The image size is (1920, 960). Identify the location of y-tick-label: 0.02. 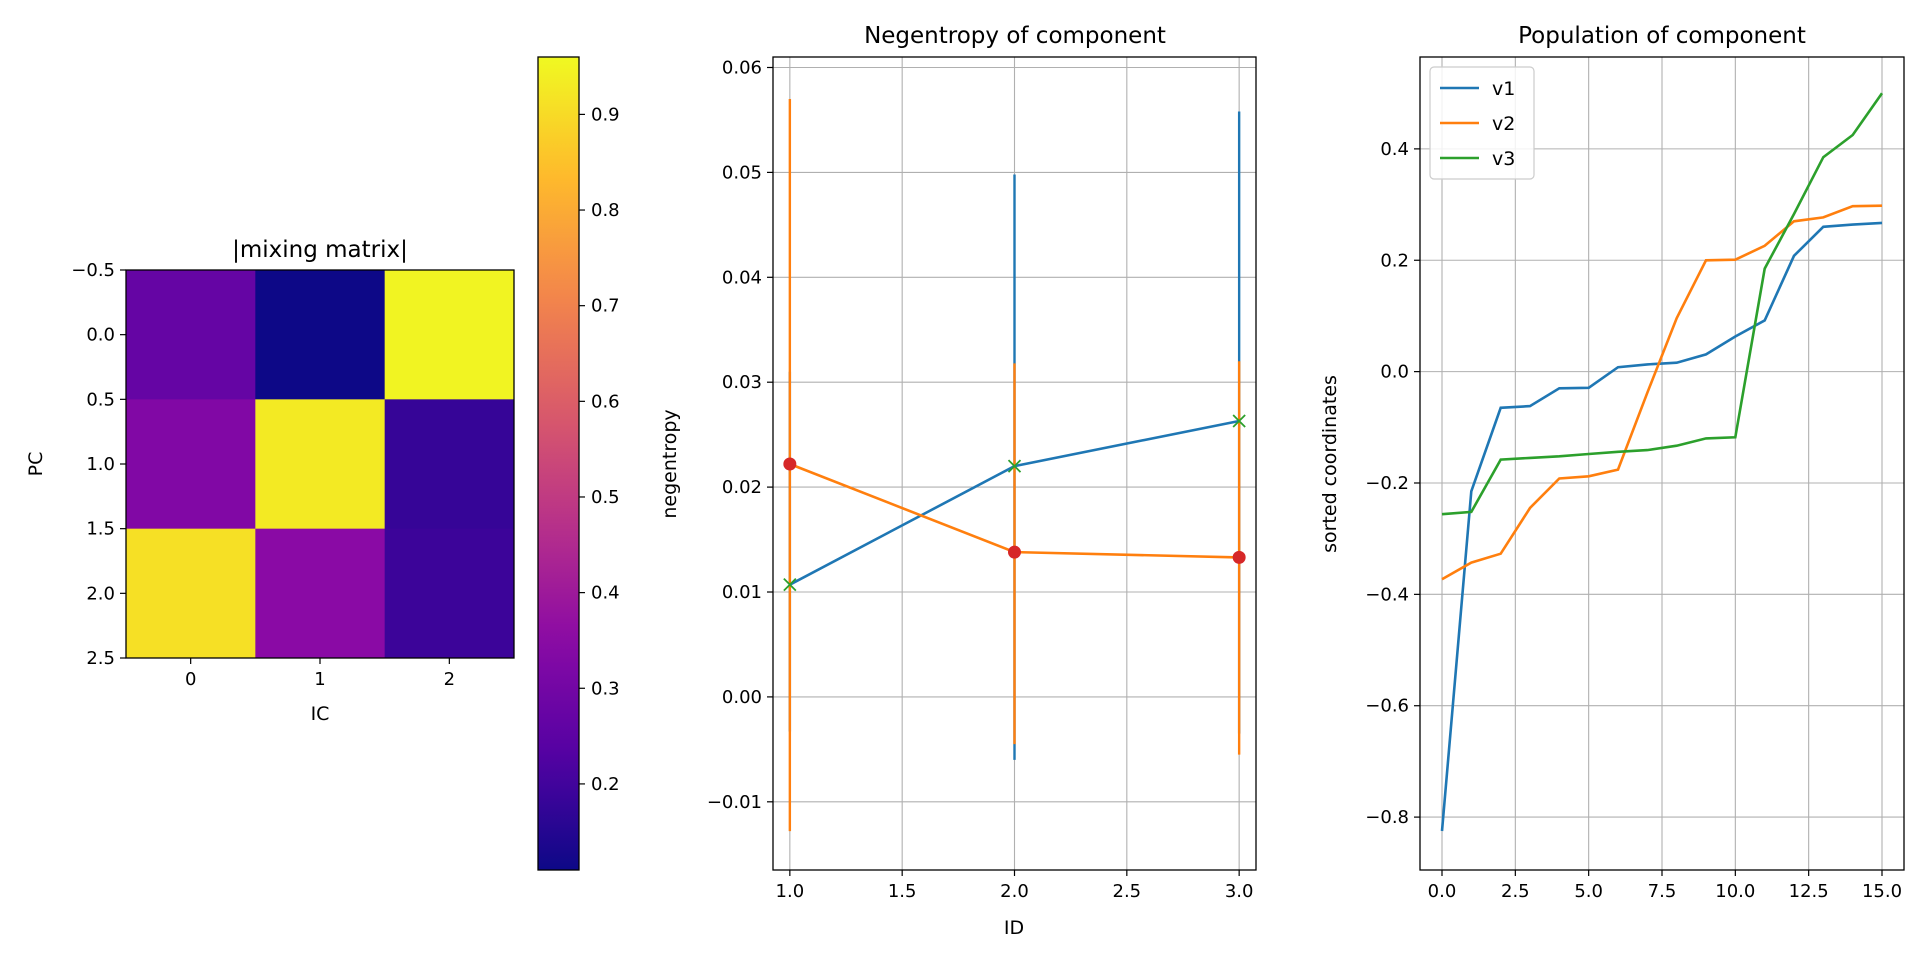
(742, 487).